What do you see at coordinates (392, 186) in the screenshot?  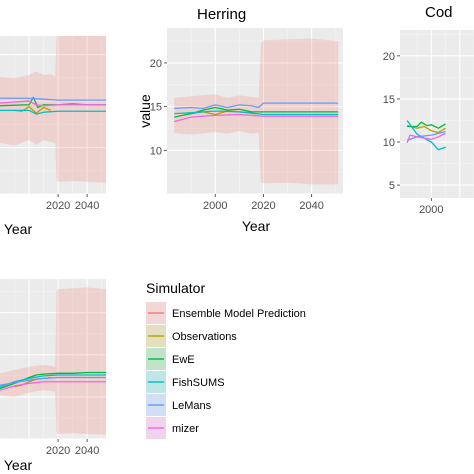 I see `y-tick-label: 5` at bounding box center [392, 186].